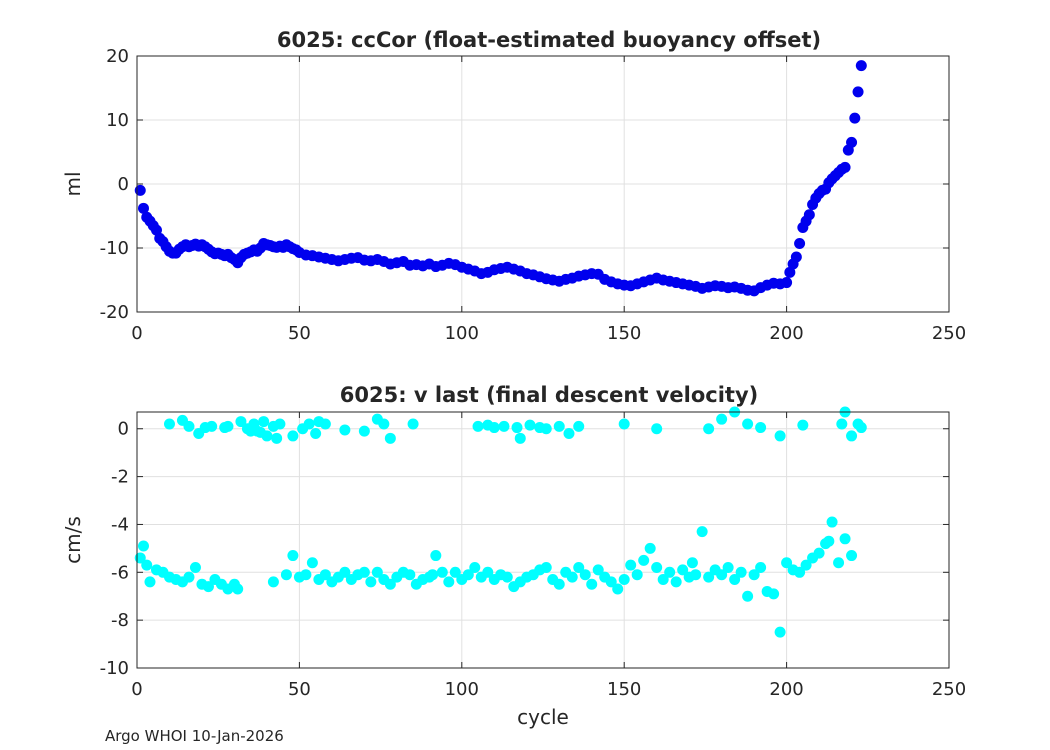  I want to click on y-tick-label: -2, so click(120, 477).